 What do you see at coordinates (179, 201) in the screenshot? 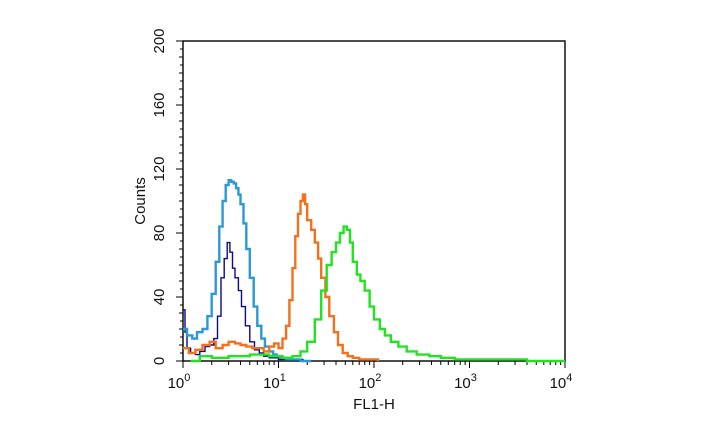
I see `y-minor-ticks` at bounding box center [179, 201].